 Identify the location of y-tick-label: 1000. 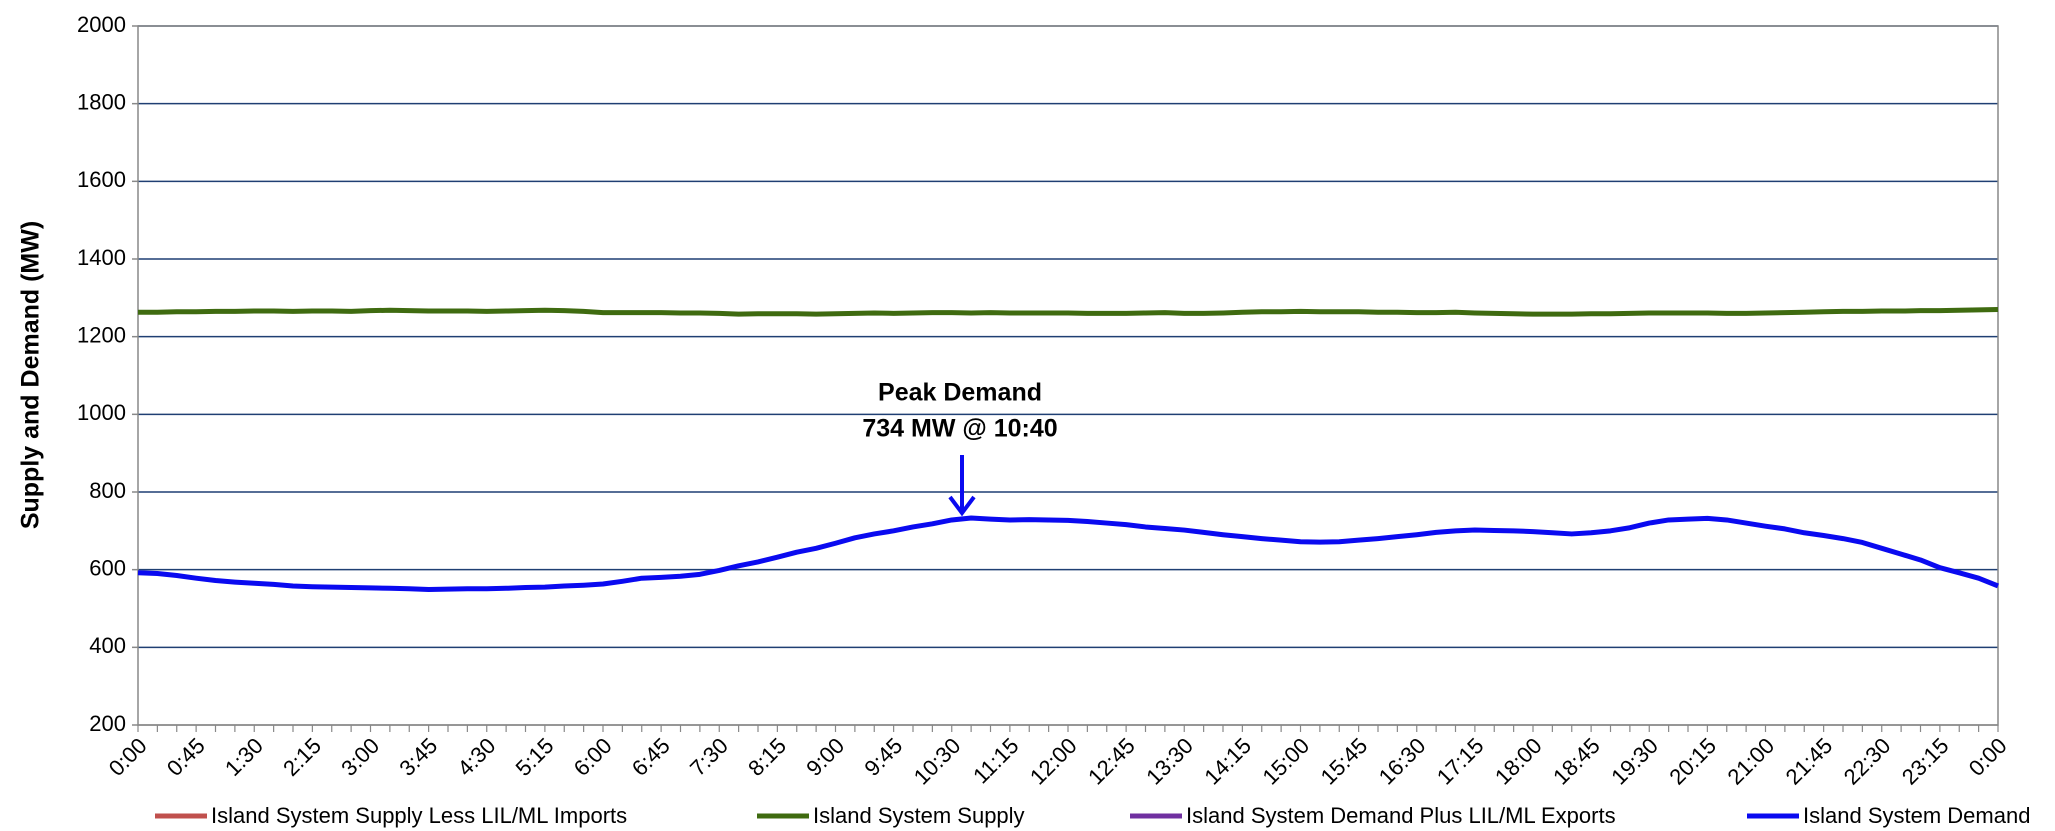
(101, 412).